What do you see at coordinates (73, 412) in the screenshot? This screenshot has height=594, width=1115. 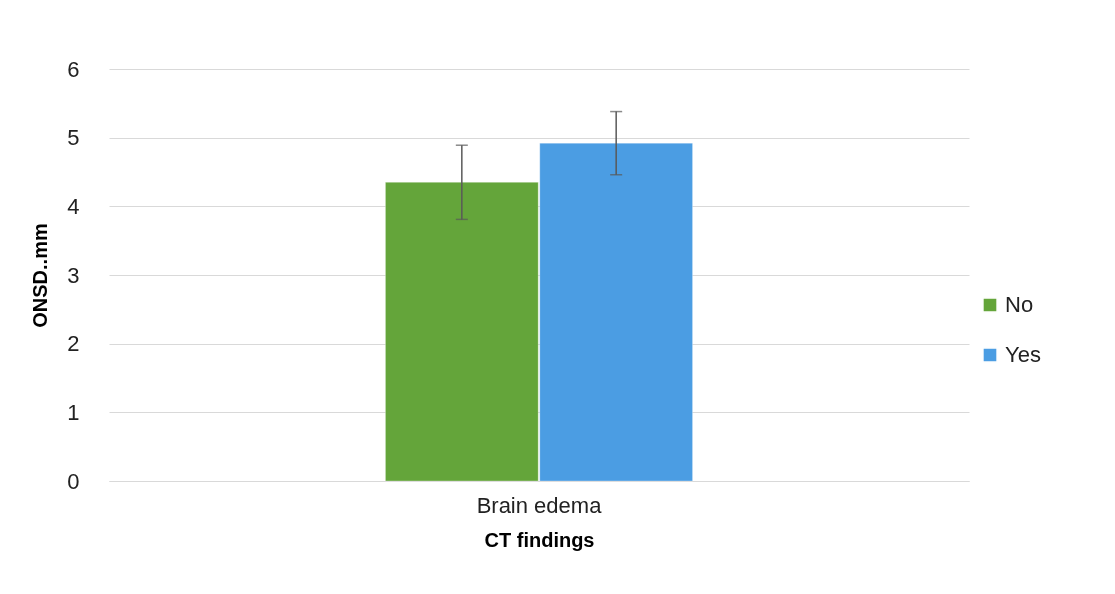 I see `y-tick-label: 1` at bounding box center [73, 412].